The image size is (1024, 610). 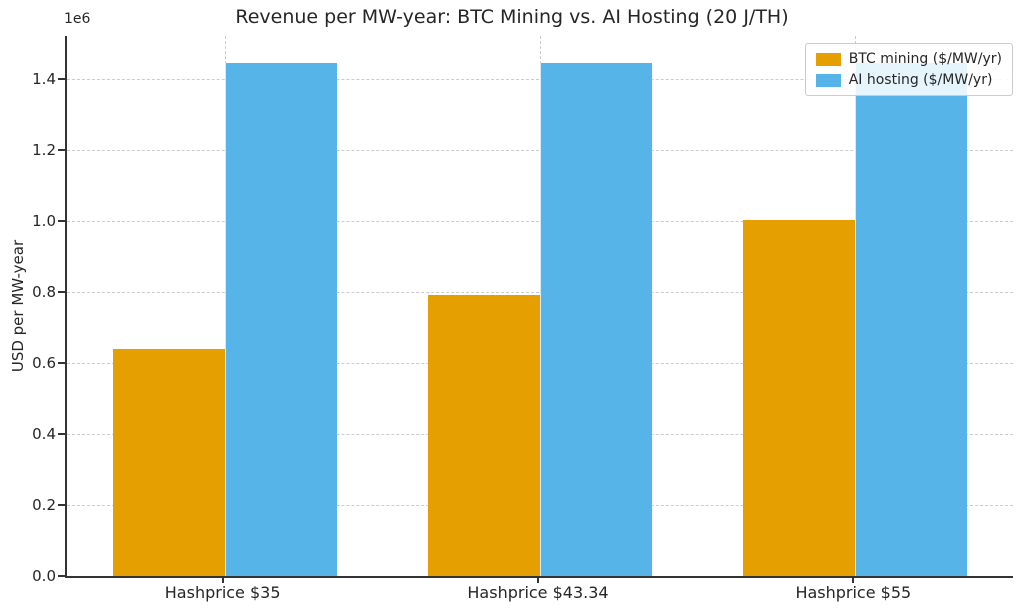 I want to click on legend-item-btc-mining: BTC mining ($/MW/yr), so click(x=908, y=59).